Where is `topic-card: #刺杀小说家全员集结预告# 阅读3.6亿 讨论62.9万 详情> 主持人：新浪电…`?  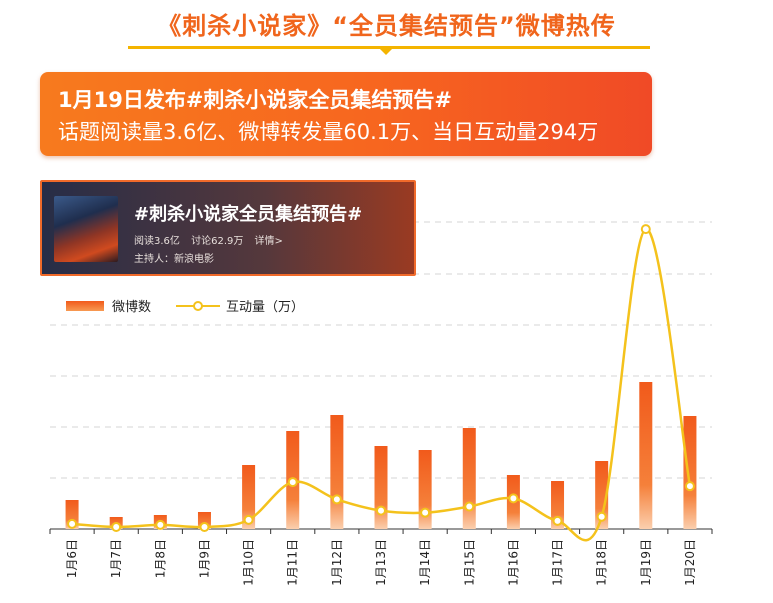 topic-card: #刺杀小说家全员集结预告# 阅读3.6亿 讨论62.9万 详情> 主持人：新浪电… is located at coordinates (228, 228).